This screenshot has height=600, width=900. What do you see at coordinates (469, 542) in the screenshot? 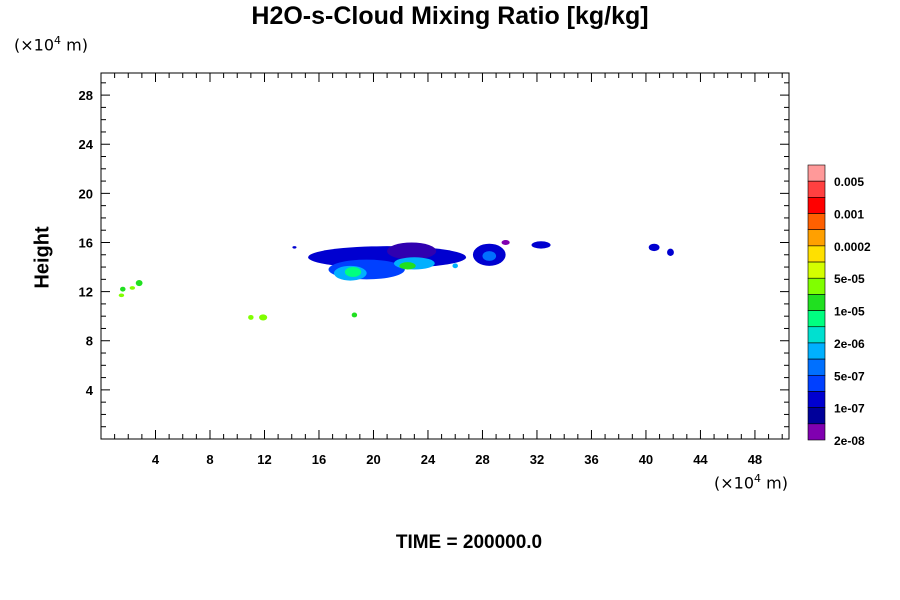
I see `time-label: TIME = 200000.0` at bounding box center [469, 542].